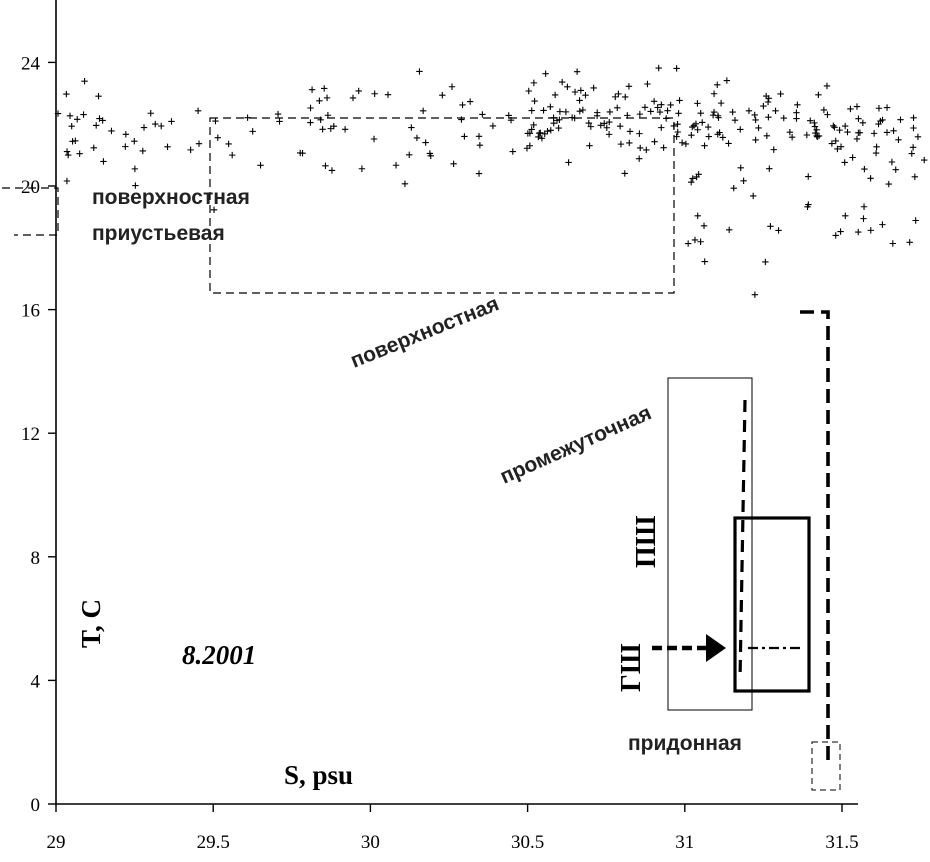 The width and height of the screenshot is (930, 862). I want to click on label-surface-estuarine-1: поверхностная, so click(171, 197).